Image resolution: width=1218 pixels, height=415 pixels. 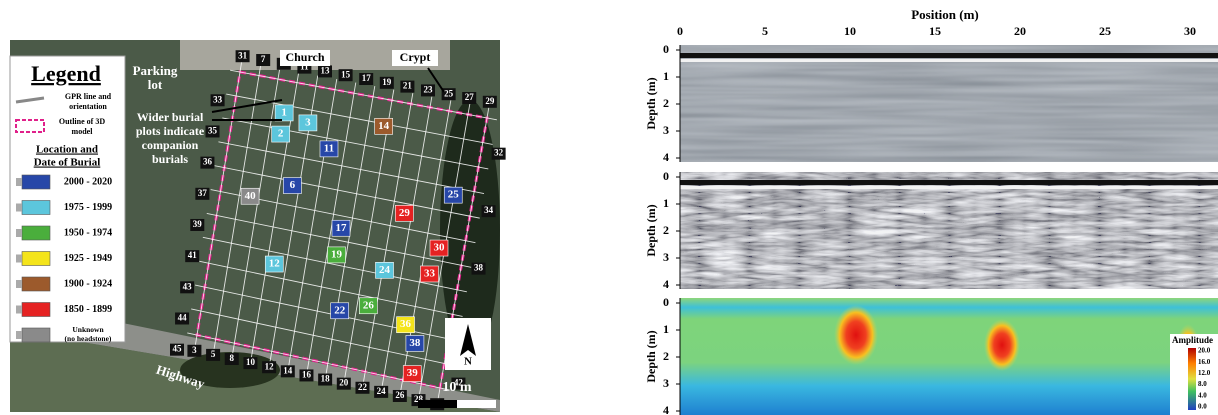 What do you see at coordinates (270, 366) in the screenshot?
I see `line-number: 12` at bounding box center [270, 366].